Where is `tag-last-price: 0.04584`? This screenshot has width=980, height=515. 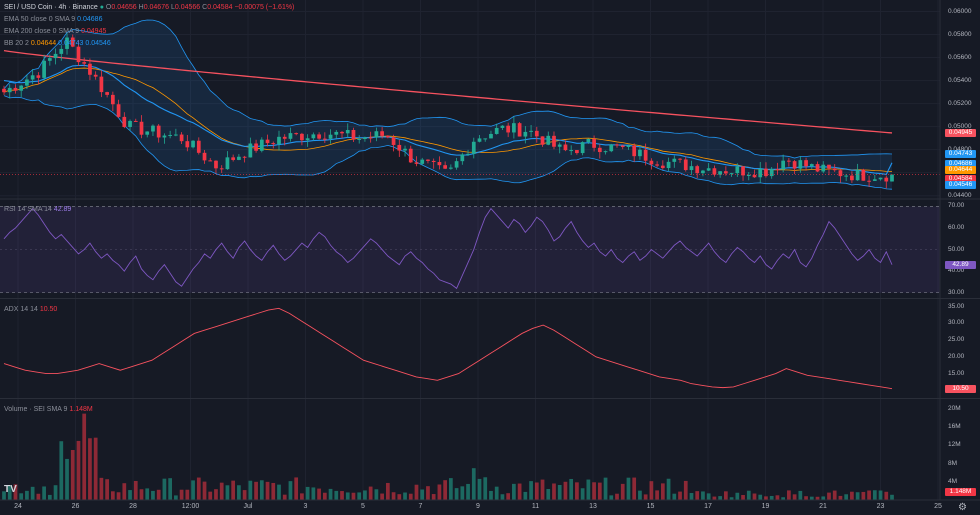
tag-last-price: 0.04584 is located at coordinates (960, 178).